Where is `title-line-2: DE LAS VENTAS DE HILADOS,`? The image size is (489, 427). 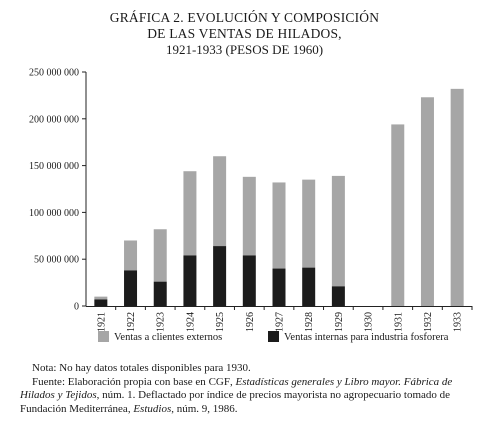
title-line-2: DE LAS VENTAS DE HILADOS, is located at coordinates (244, 33).